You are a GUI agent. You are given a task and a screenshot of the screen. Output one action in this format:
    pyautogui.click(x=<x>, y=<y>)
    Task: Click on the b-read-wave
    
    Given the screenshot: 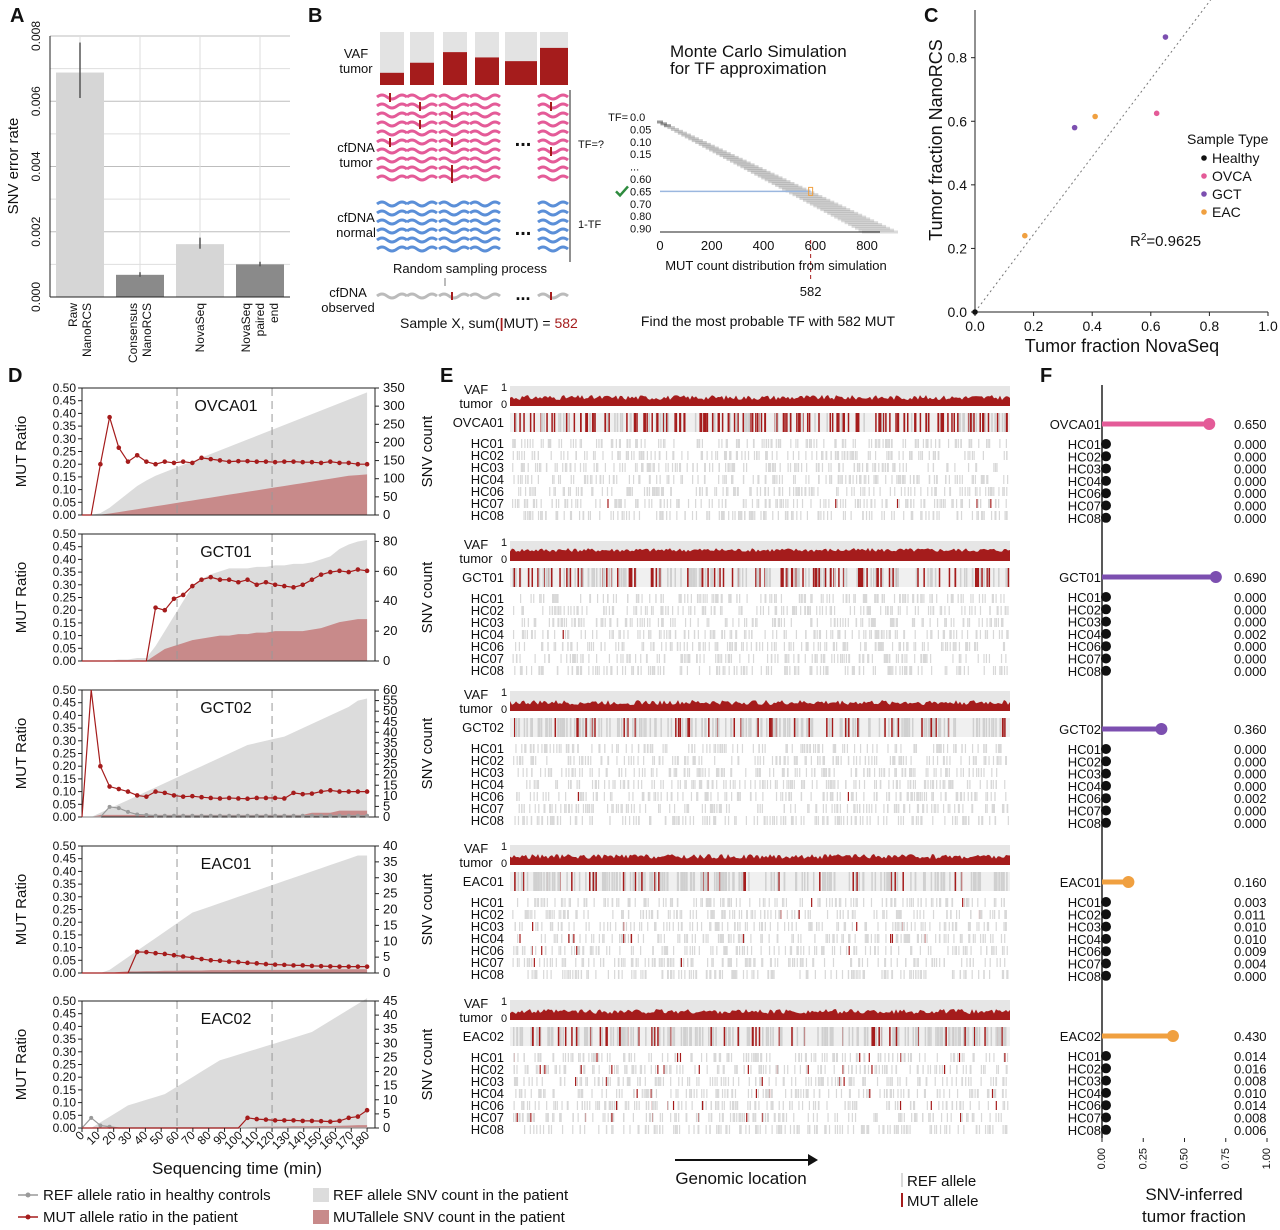 What is the action you would take?
    pyautogui.click(x=392, y=169)
    